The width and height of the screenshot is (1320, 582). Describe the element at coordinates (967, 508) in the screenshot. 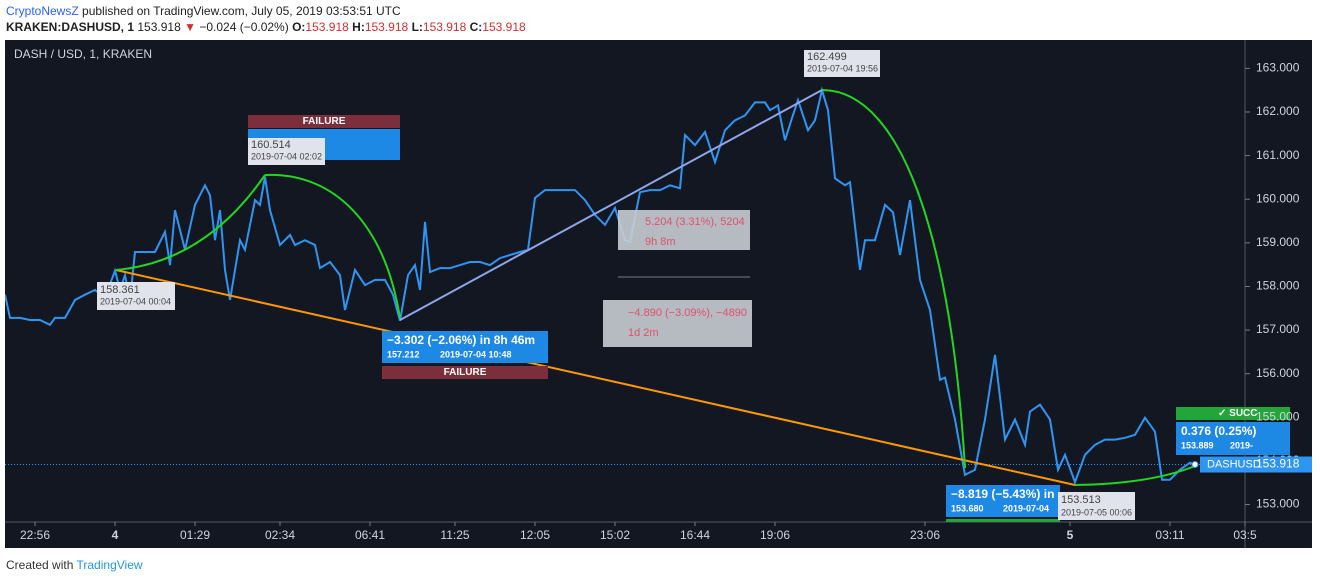

I see `forecast-price: 153.680` at that location.